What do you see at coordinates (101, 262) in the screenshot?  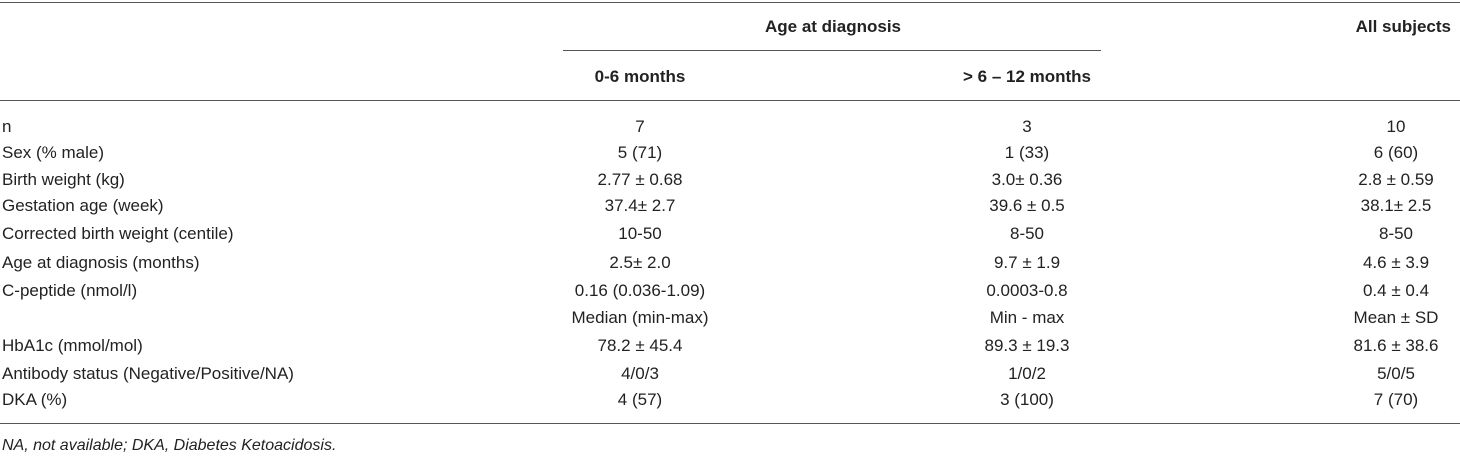 I see `row-label: Age at diagnosis (months)` at bounding box center [101, 262].